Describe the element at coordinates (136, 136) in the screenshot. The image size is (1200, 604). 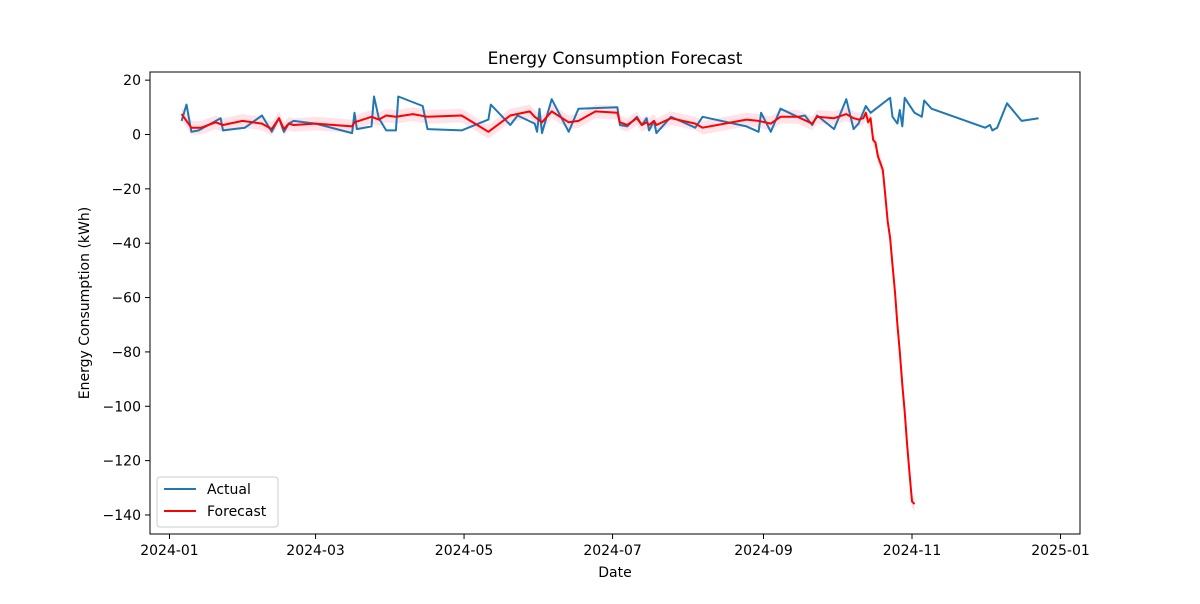
I see `y-tick-label: 0` at that location.